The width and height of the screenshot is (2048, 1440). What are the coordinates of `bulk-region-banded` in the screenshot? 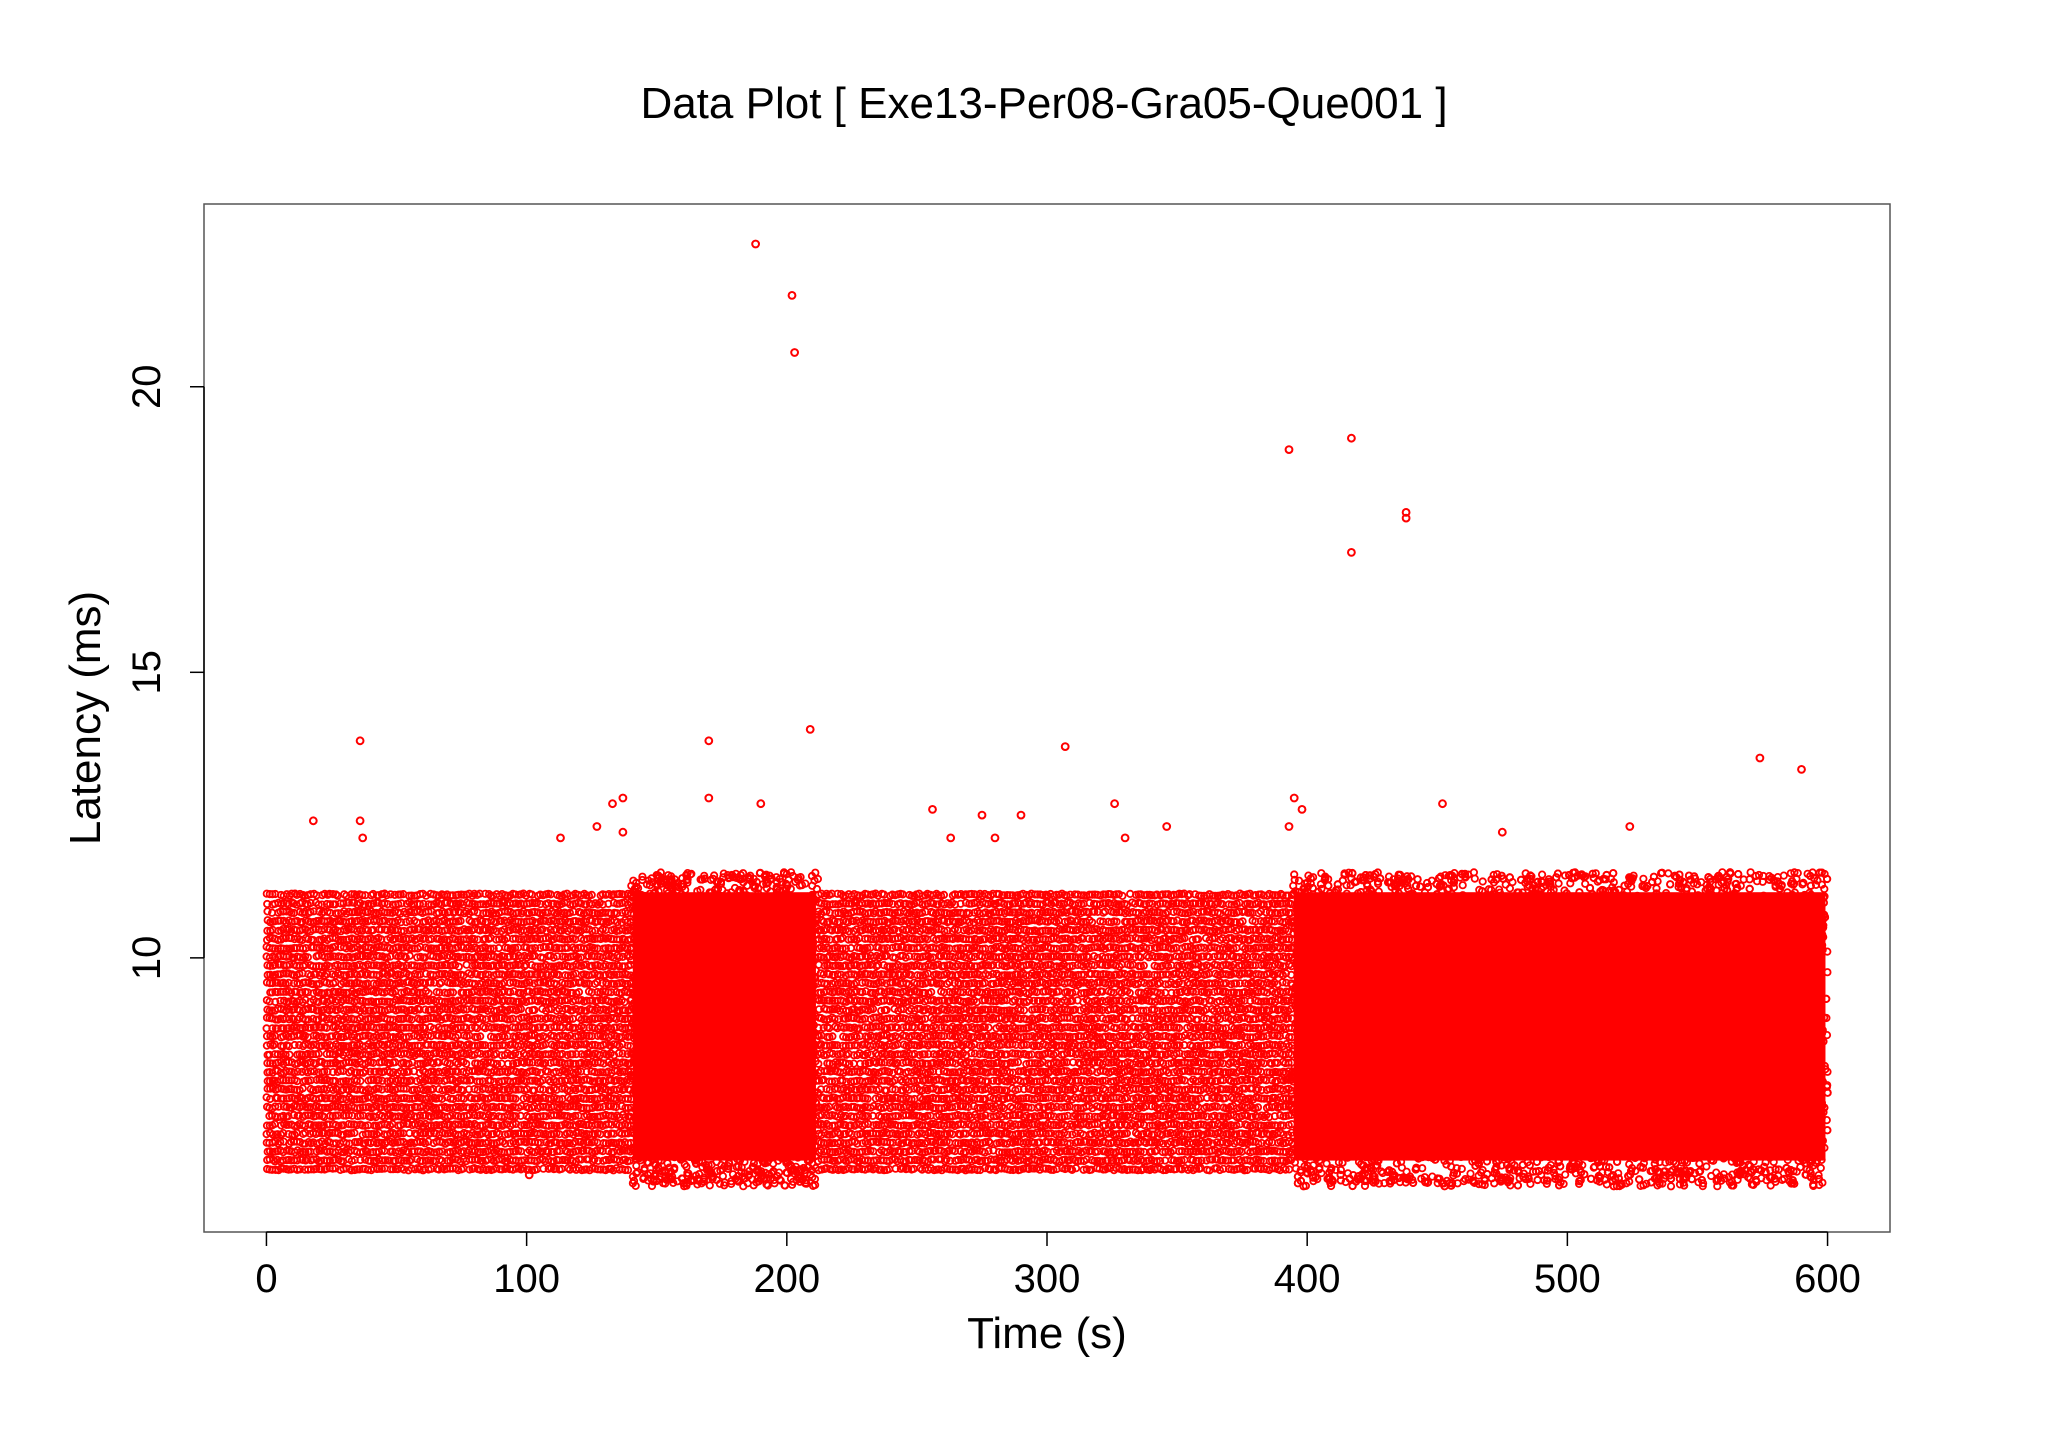 It's located at (449, 1032).